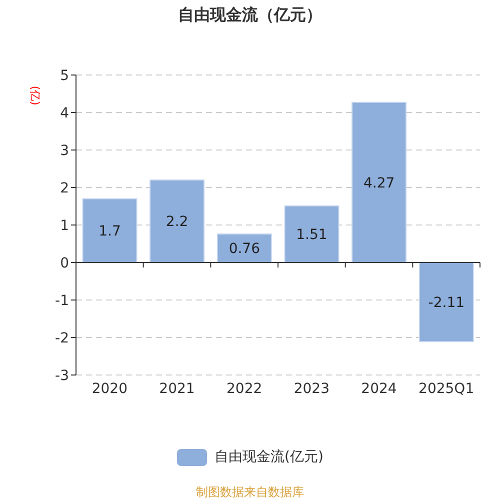 This screenshot has width=500, height=500. I want to click on x-tick-label: 2024, so click(379, 388).